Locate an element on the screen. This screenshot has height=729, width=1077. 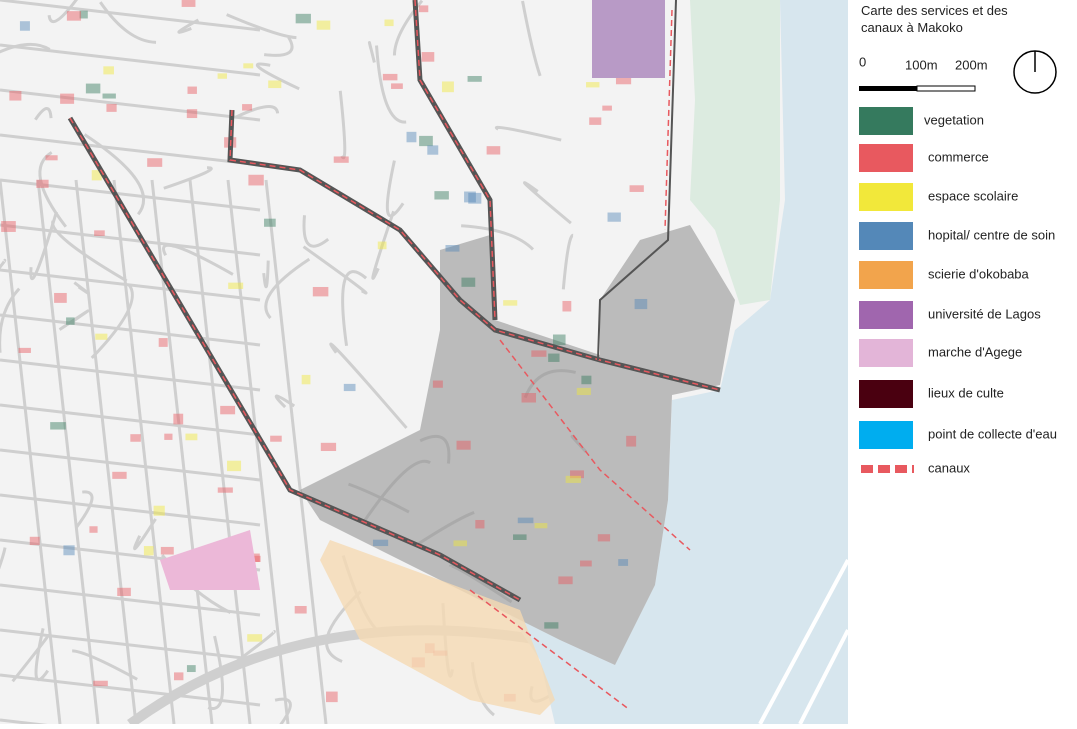
legend-label: marche d'Agege is located at coordinates (975, 351).